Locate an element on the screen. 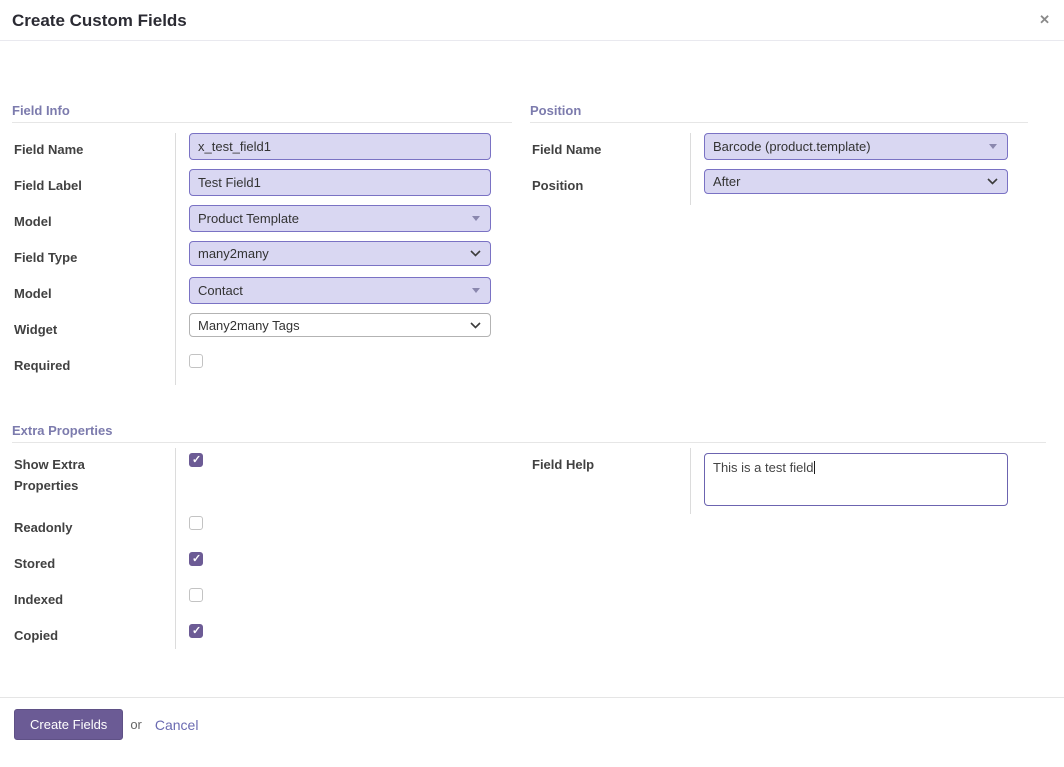 The width and height of the screenshot is (1064, 767). model-row: Model Product Template is located at coordinates (262, 223).